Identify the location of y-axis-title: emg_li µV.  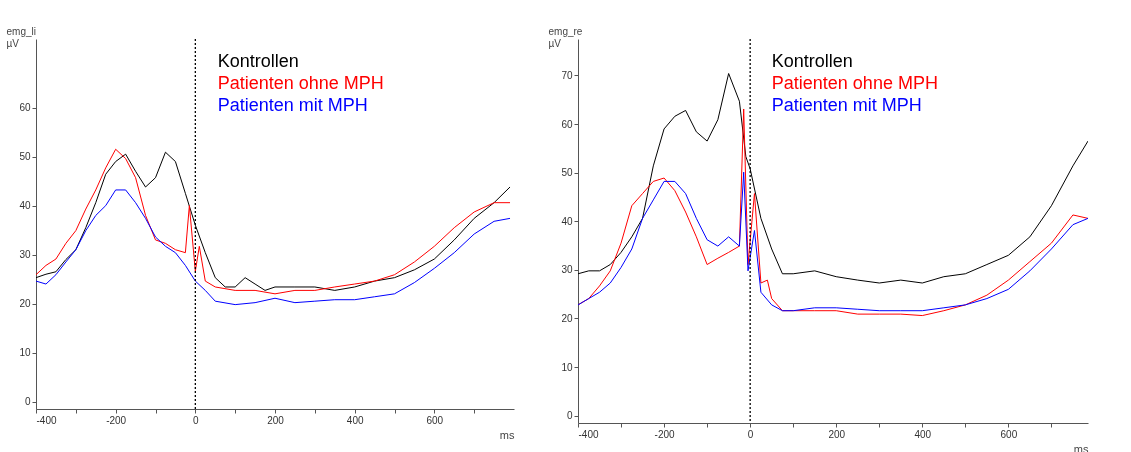
(21, 37).